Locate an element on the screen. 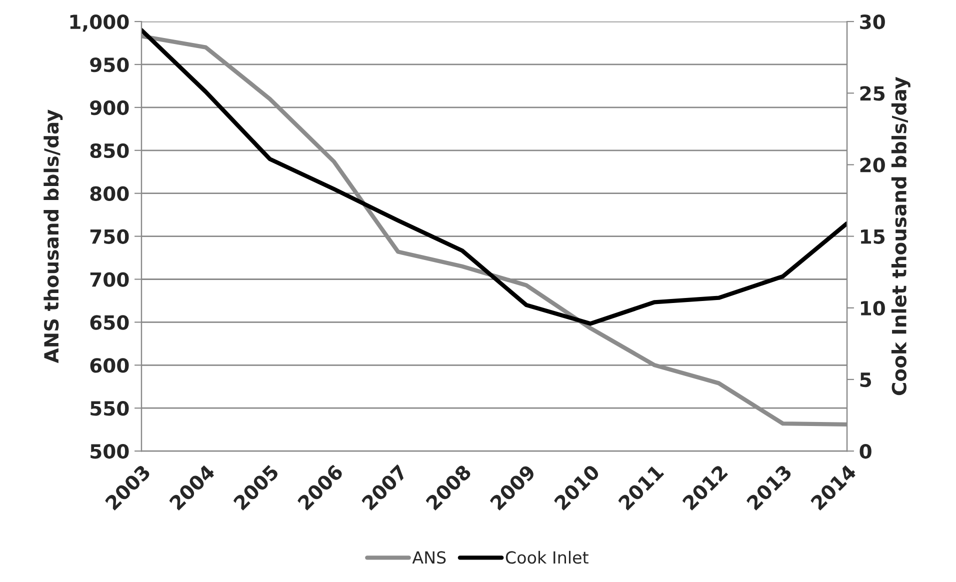 This screenshot has width=956, height=582. y-tick-label: 850 is located at coordinates (109, 150).